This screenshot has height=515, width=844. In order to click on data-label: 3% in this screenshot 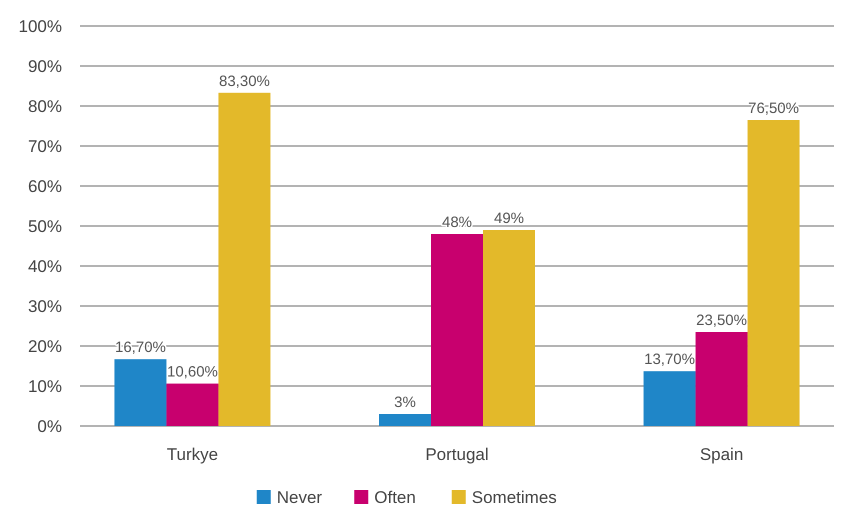, I will do `click(405, 402)`.